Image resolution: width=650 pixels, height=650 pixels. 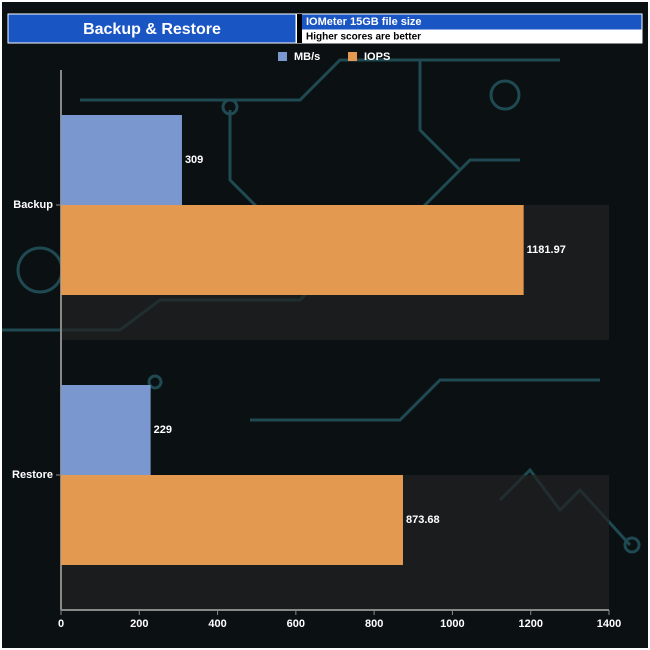 What do you see at coordinates (296, 624) in the screenshot?
I see `x-tick-label: 600` at bounding box center [296, 624].